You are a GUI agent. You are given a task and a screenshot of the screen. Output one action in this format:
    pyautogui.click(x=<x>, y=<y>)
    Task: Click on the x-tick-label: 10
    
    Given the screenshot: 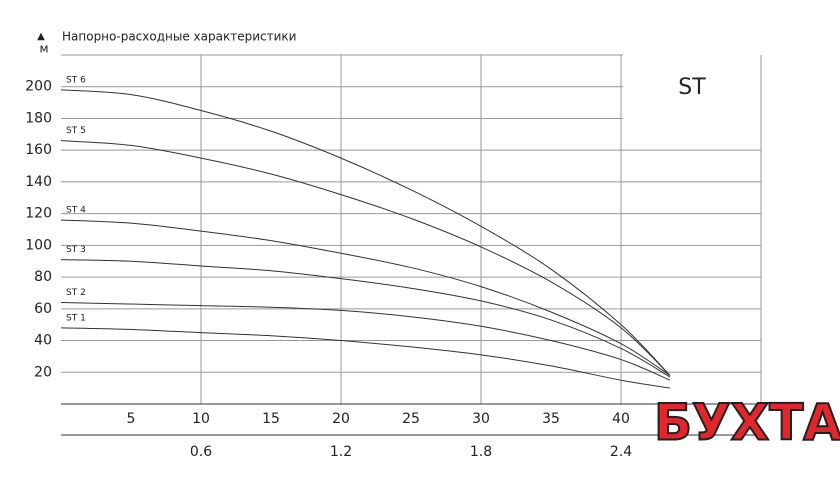 What is the action you would take?
    pyautogui.click(x=201, y=419)
    